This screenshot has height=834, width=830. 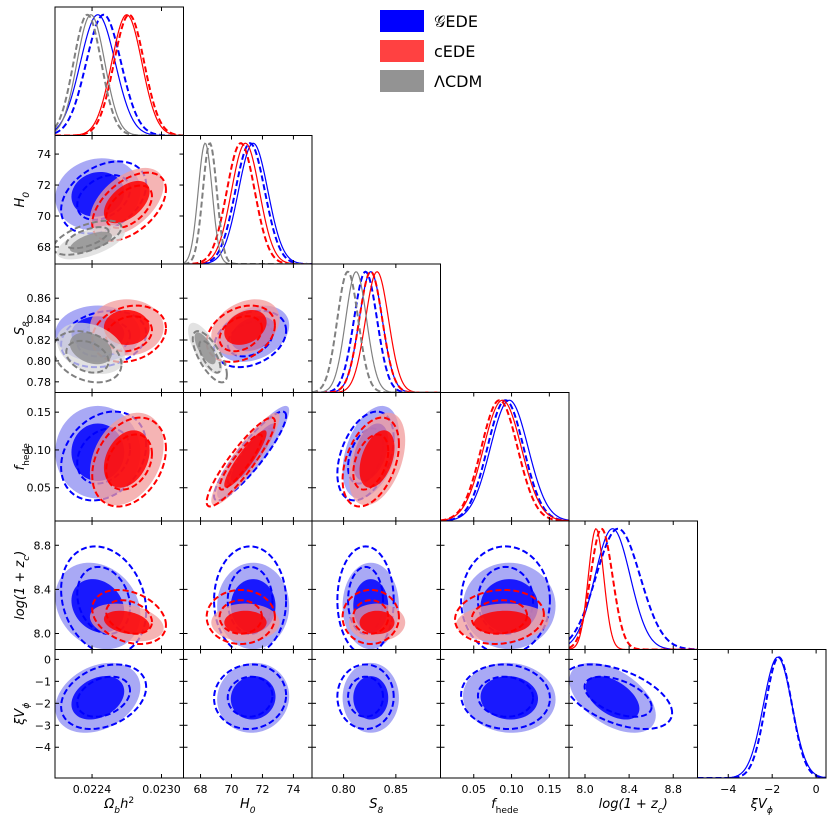 What do you see at coordinates (39, 361) in the screenshot?
I see `y-tick-label: 0.80` at bounding box center [39, 361].